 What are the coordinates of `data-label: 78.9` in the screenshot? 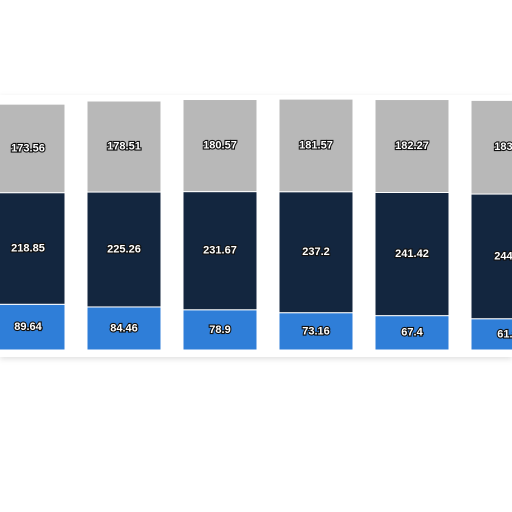 It's located at (219, 330).